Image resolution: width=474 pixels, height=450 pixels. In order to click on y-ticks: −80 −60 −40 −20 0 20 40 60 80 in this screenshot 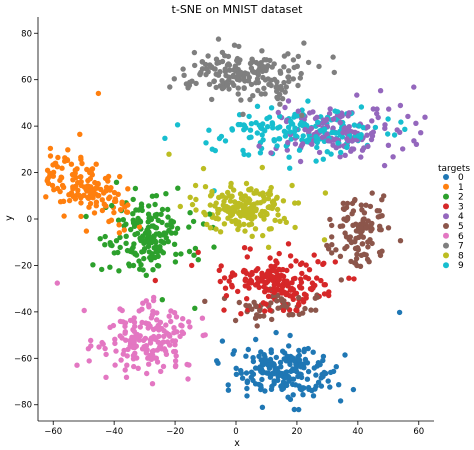, I will do `click(26, 220)`.